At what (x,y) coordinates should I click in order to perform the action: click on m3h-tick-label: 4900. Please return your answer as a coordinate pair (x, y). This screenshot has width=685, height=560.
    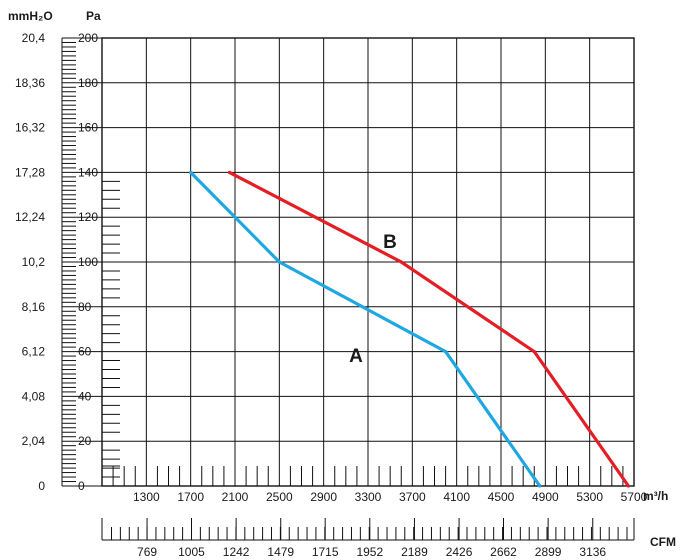
    Looking at the image, I should click on (545, 497).